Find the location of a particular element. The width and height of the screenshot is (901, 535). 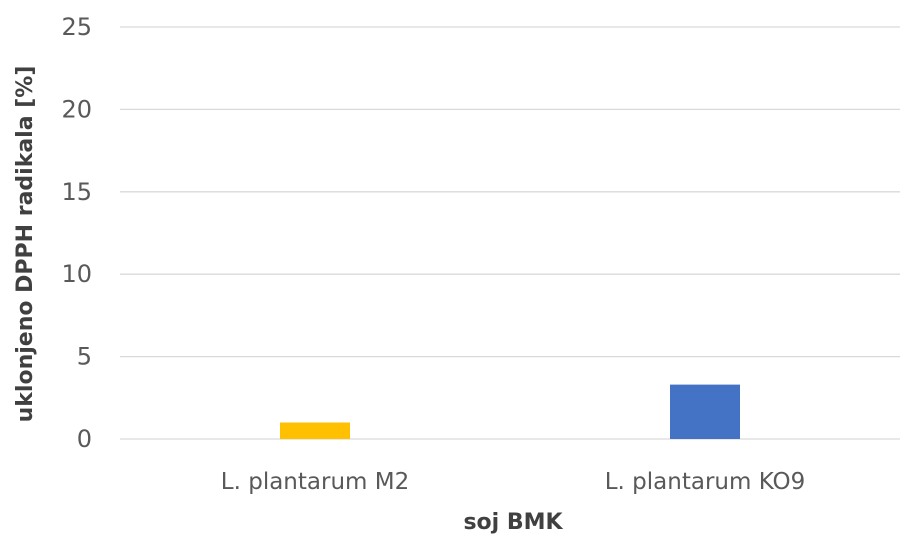

y-tick-label: 10 is located at coordinates (76, 274).